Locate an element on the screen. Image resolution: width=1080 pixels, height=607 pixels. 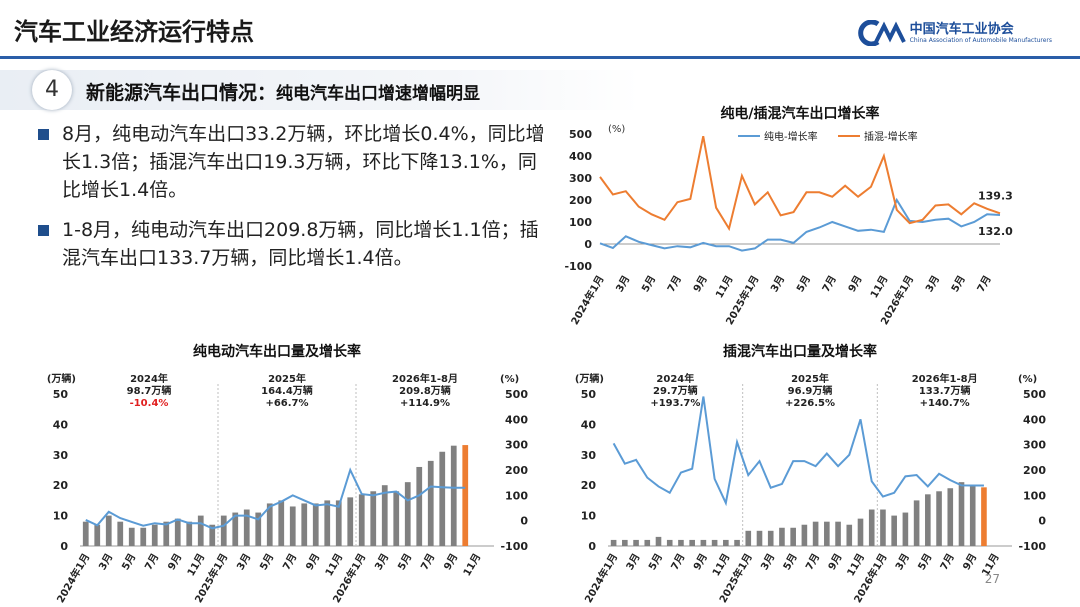
logo-cn-text: 中国汽车工业协会 is located at coordinates (961, 29).